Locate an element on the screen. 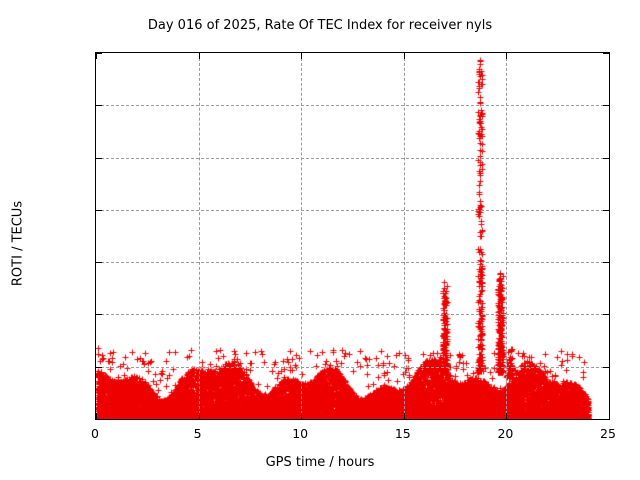 This screenshot has width=640, height=480. x-axis-tick-label: 0 is located at coordinates (95, 433).